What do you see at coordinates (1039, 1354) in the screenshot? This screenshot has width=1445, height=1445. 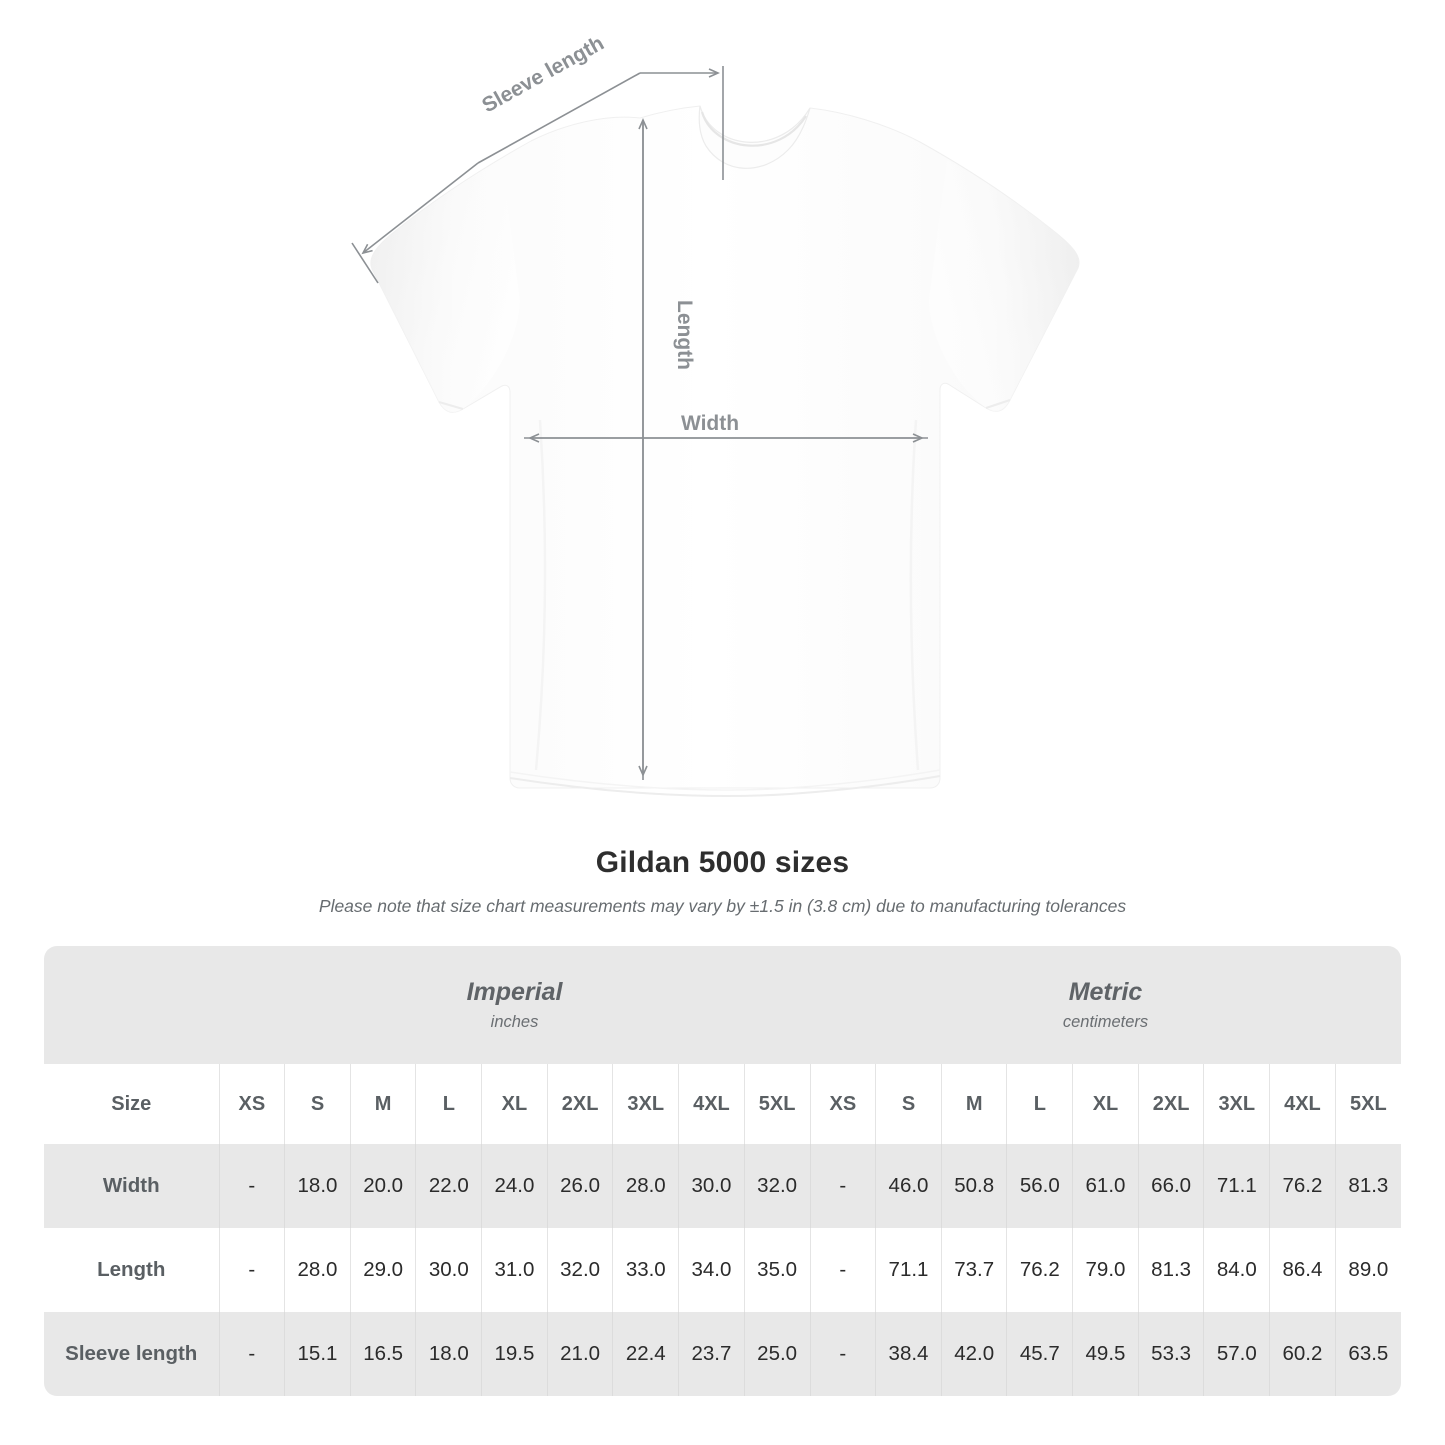 I see `measurement-cell: 45.7` at bounding box center [1039, 1354].